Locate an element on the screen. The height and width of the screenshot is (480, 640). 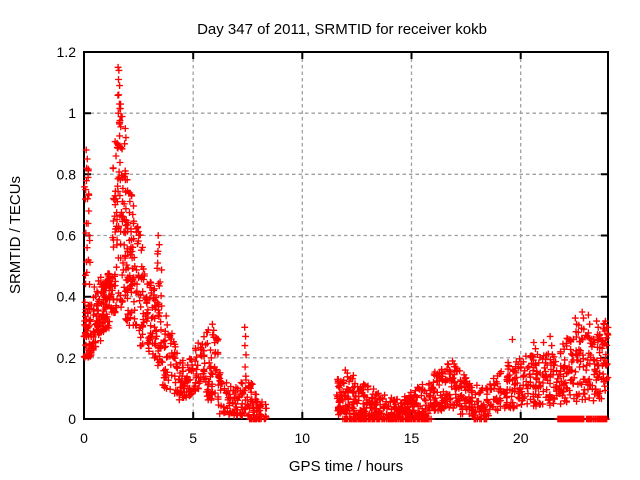
x-tick-label: 15 is located at coordinates (412, 438).